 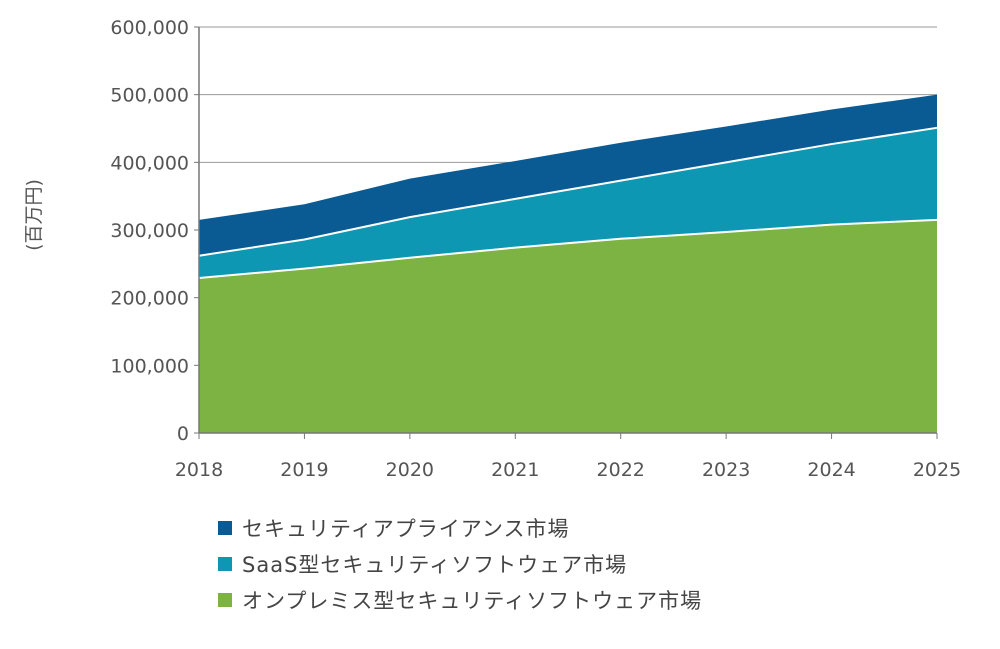 What do you see at coordinates (199, 470) in the screenshot?
I see `x-tick-label: 2018` at bounding box center [199, 470].